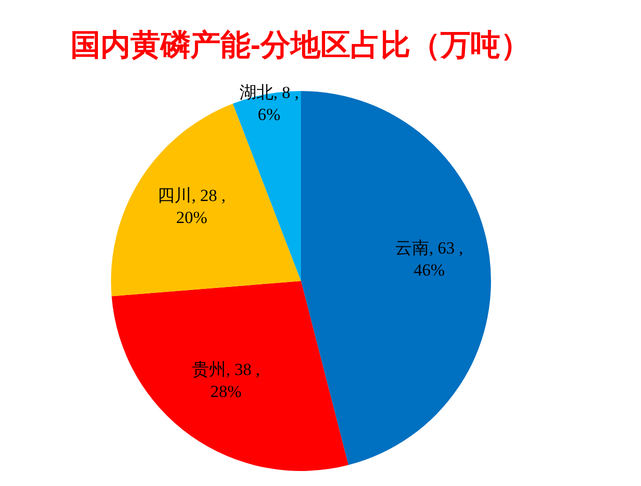  I want to click on slice-label: 贵州, 38 , 28%, so click(226, 381).